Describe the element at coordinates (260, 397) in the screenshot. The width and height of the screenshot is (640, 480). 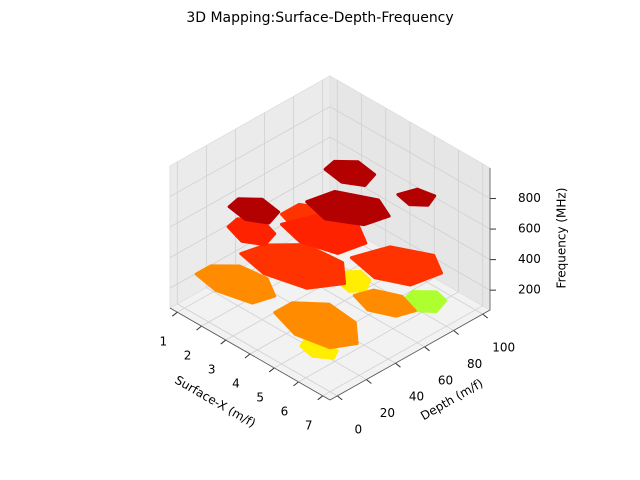
I see `x-tick-label: 5` at that location.